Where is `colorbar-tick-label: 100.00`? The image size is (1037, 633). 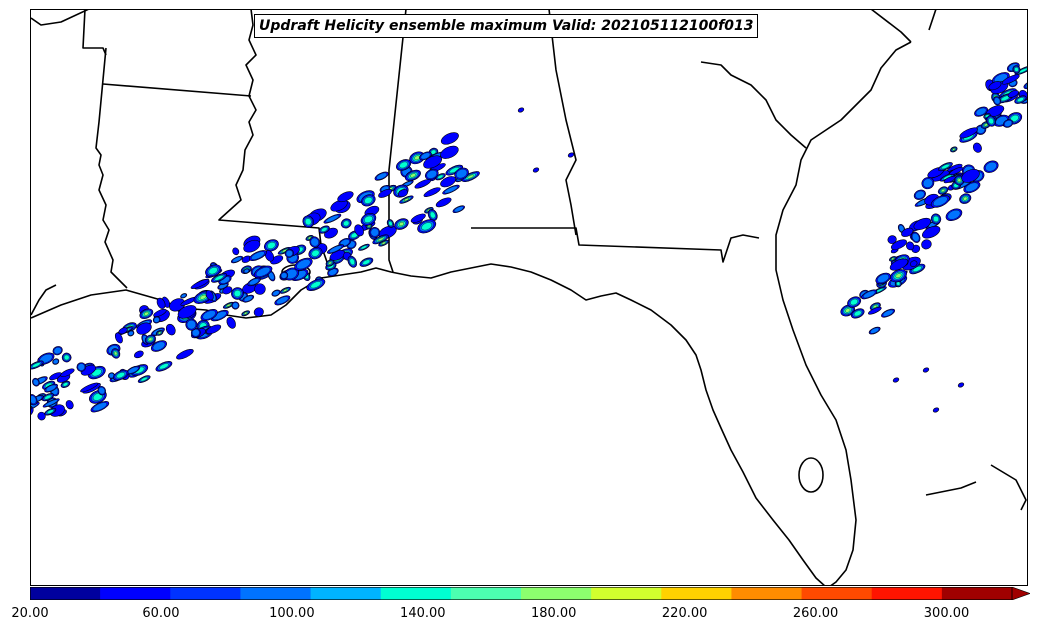 colorbar-tick-label: 100.00 is located at coordinates (292, 613).